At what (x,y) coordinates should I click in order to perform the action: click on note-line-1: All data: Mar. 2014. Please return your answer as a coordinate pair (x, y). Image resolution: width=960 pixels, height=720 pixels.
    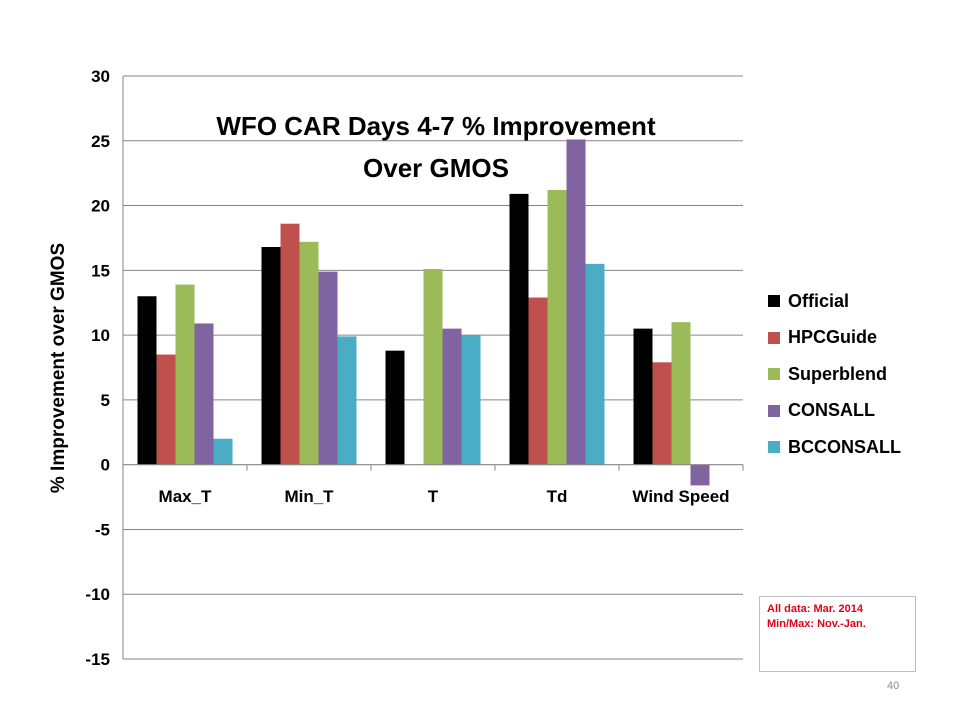
    Looking at the image, I should click on (815, 609).